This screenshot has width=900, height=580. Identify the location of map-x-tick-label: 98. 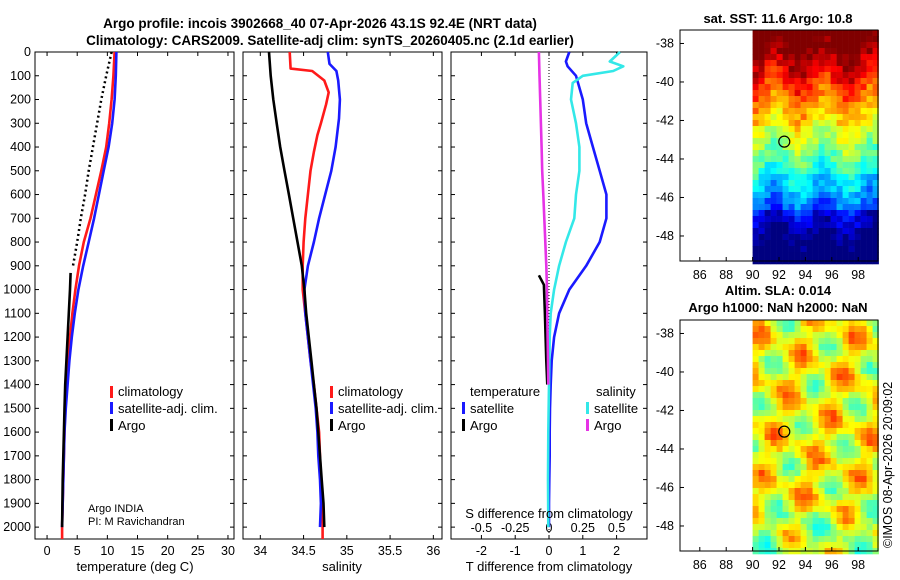
(858, 275).